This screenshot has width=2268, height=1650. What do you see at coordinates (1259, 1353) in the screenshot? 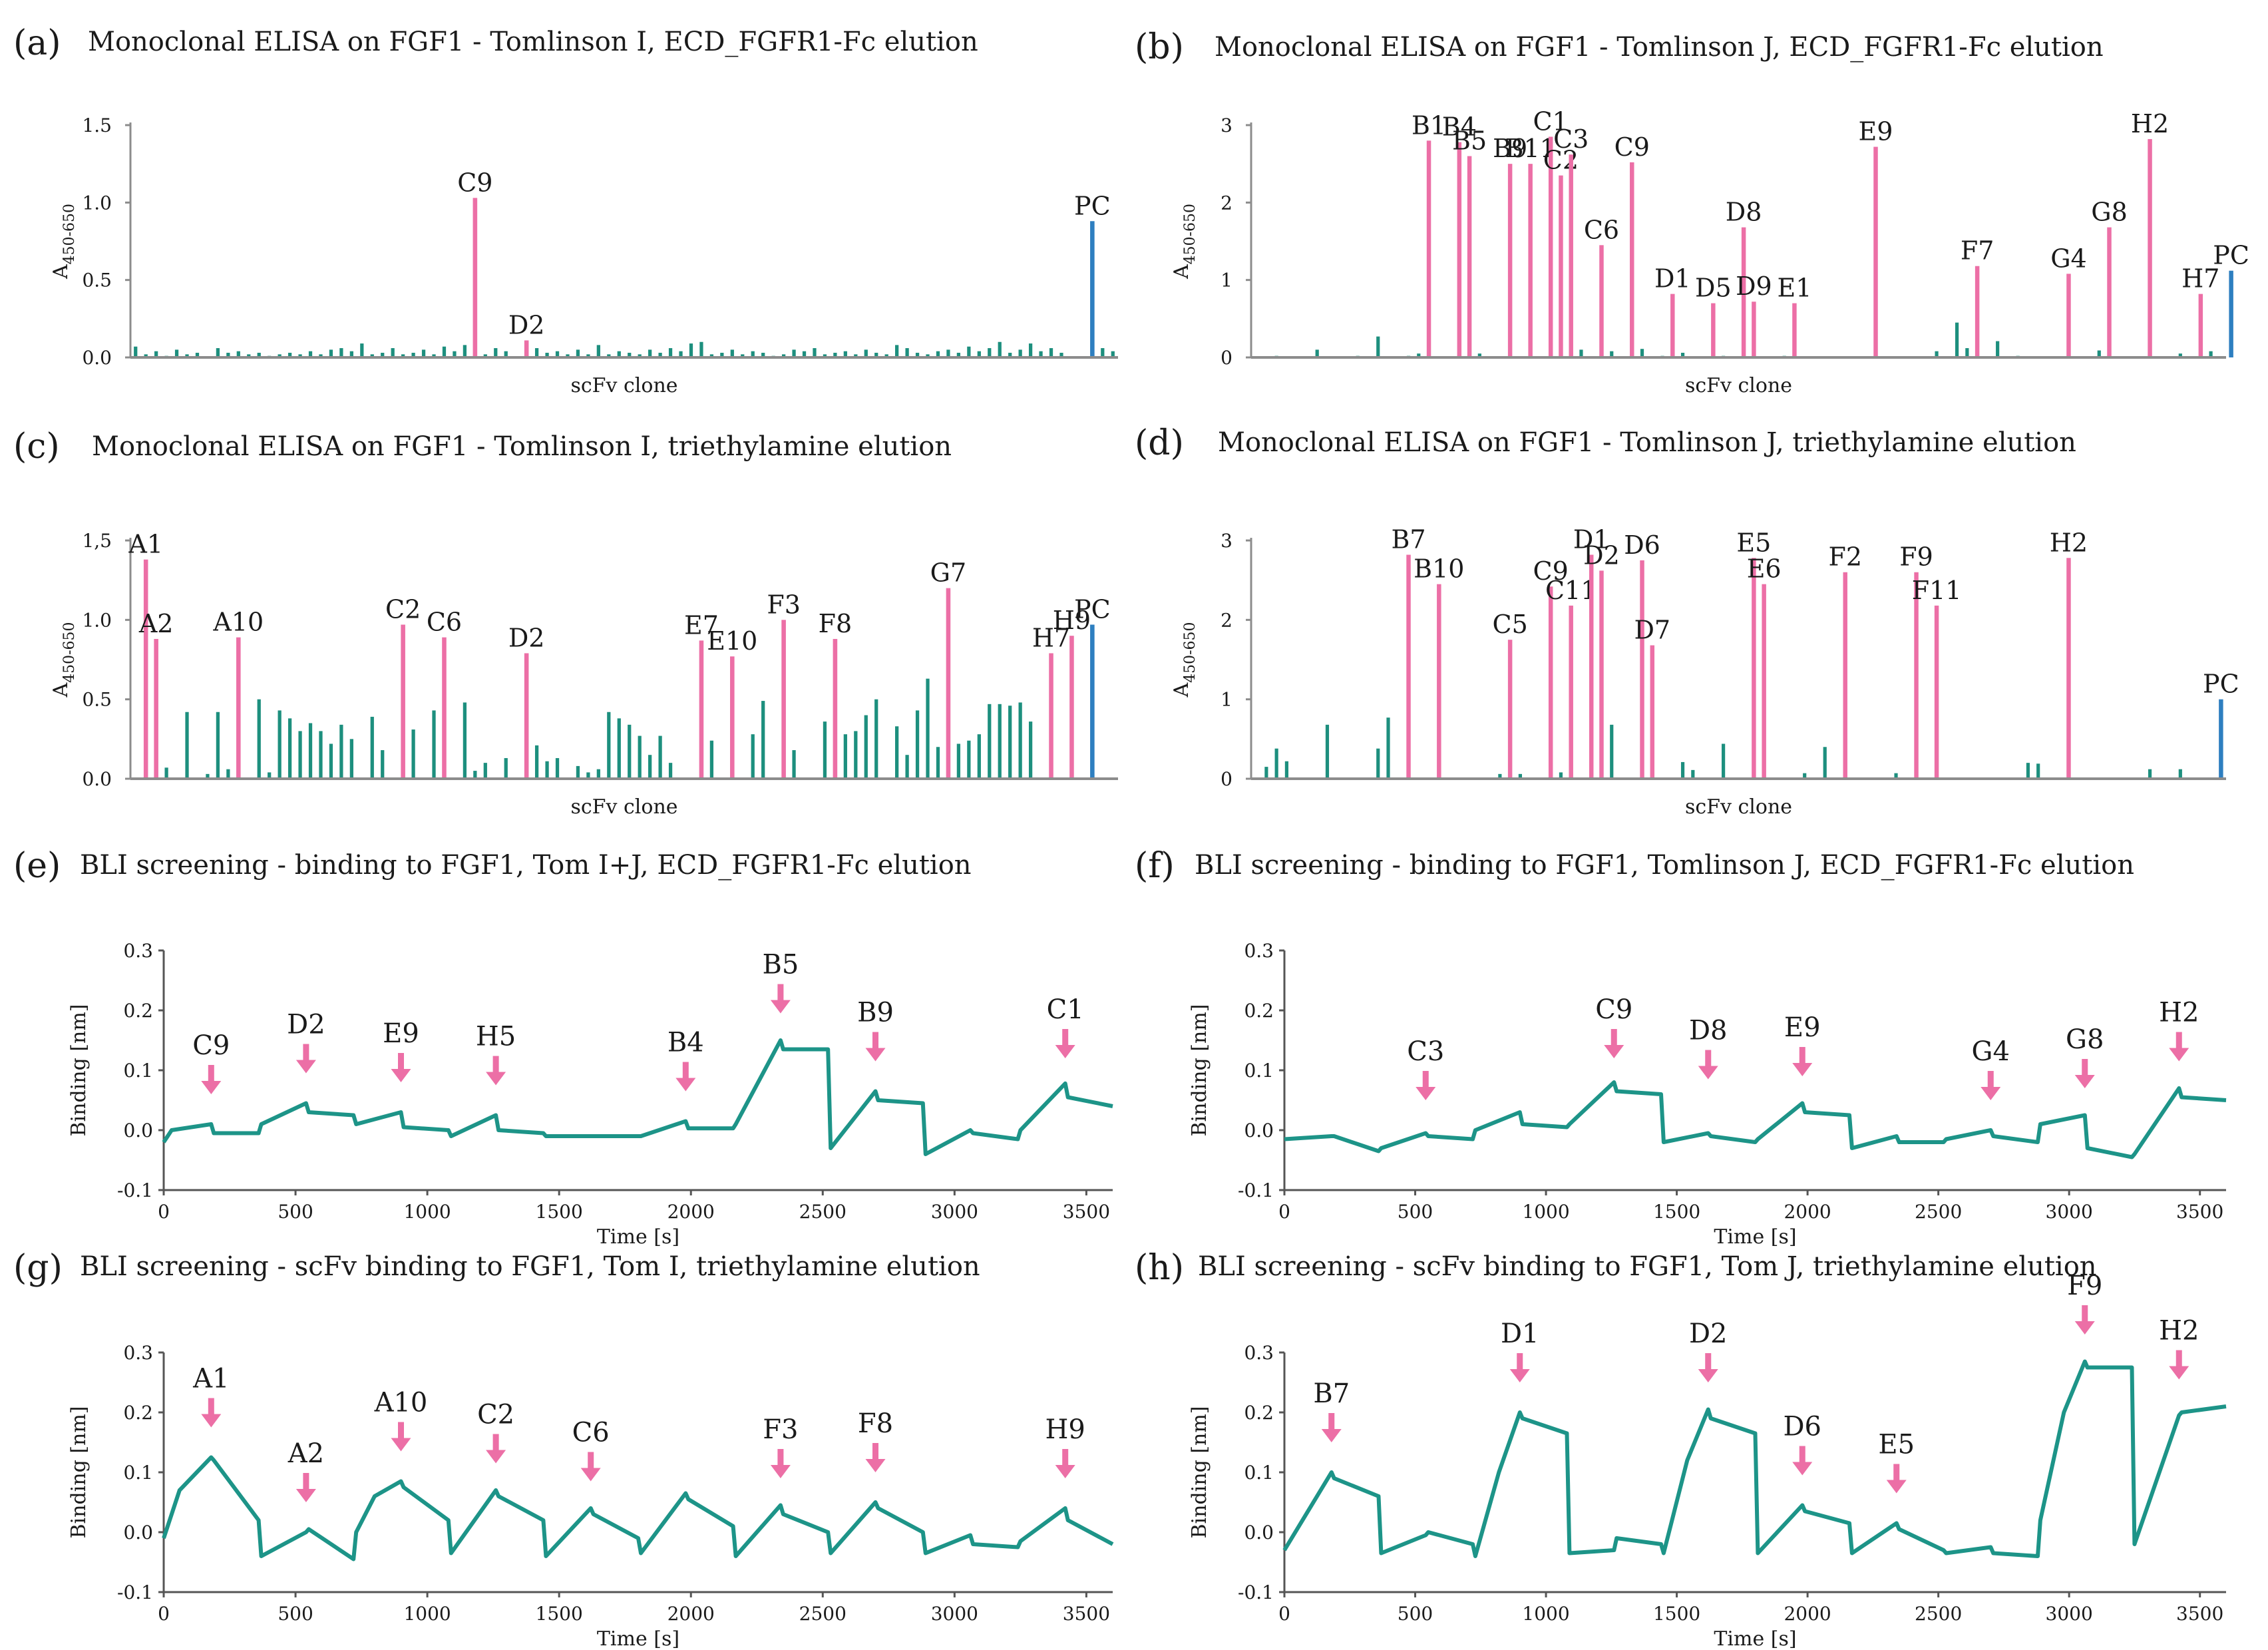
I see `h-ytick-label: 0.3` at bounding box center [1259, 1353].